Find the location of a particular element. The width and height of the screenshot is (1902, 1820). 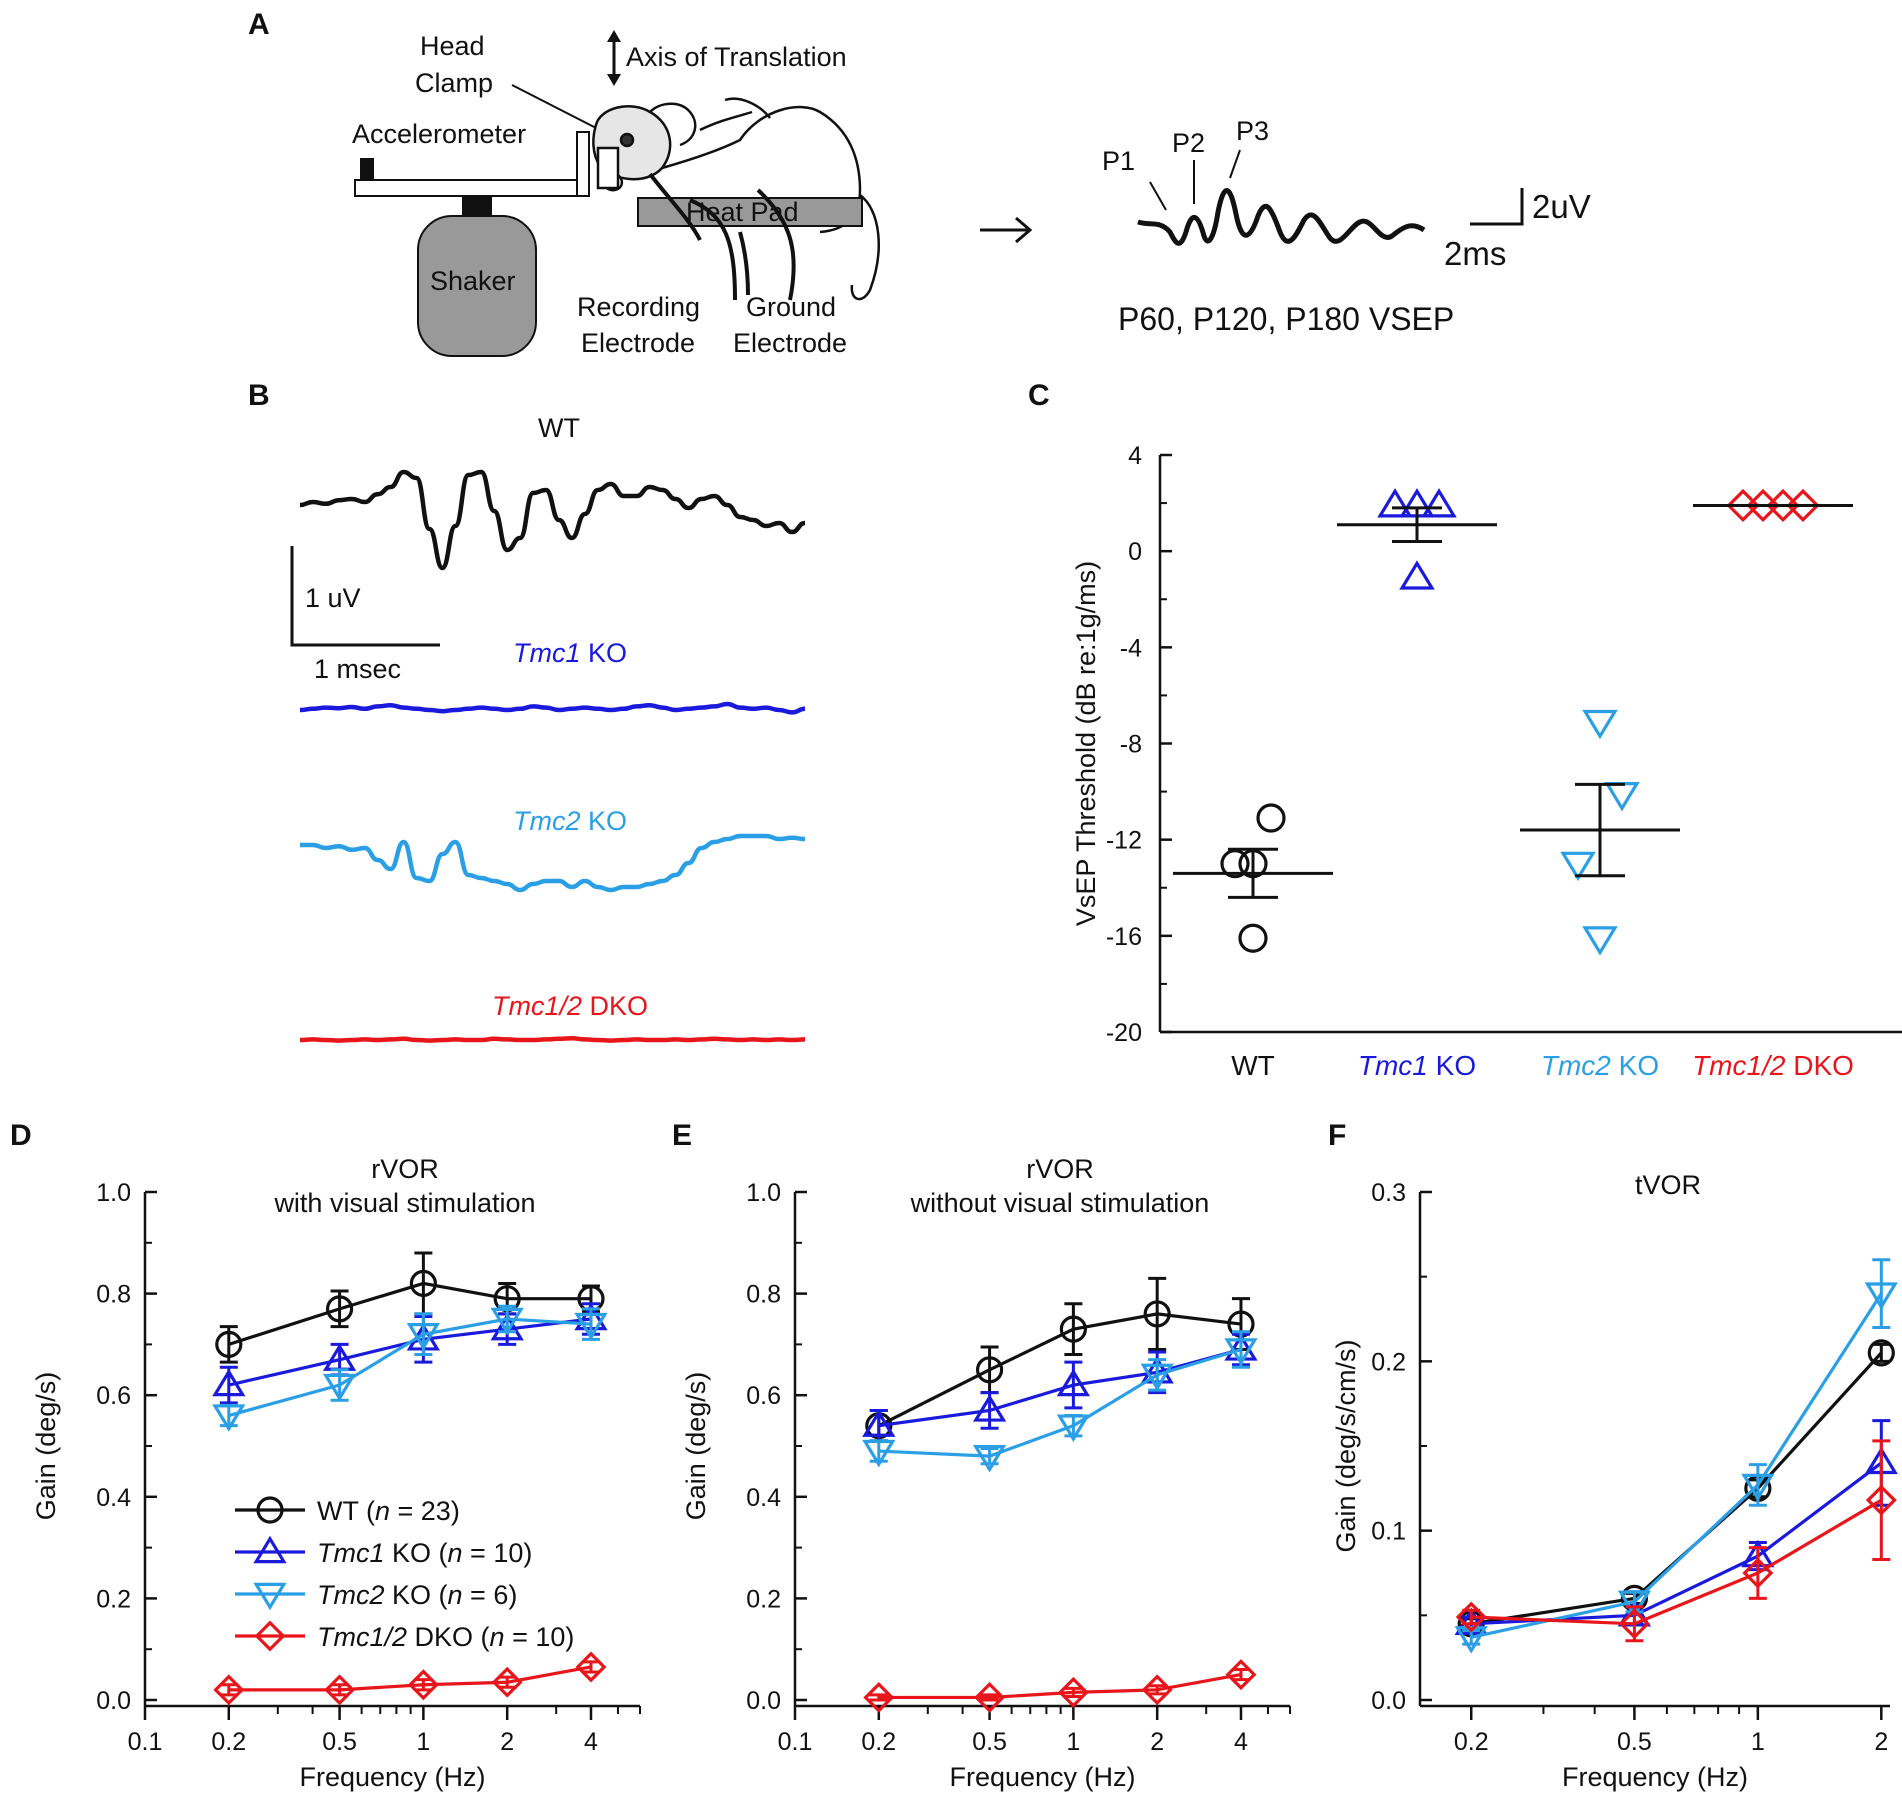

peak-label-p2: P2 is located at coordinates (1188, 143).